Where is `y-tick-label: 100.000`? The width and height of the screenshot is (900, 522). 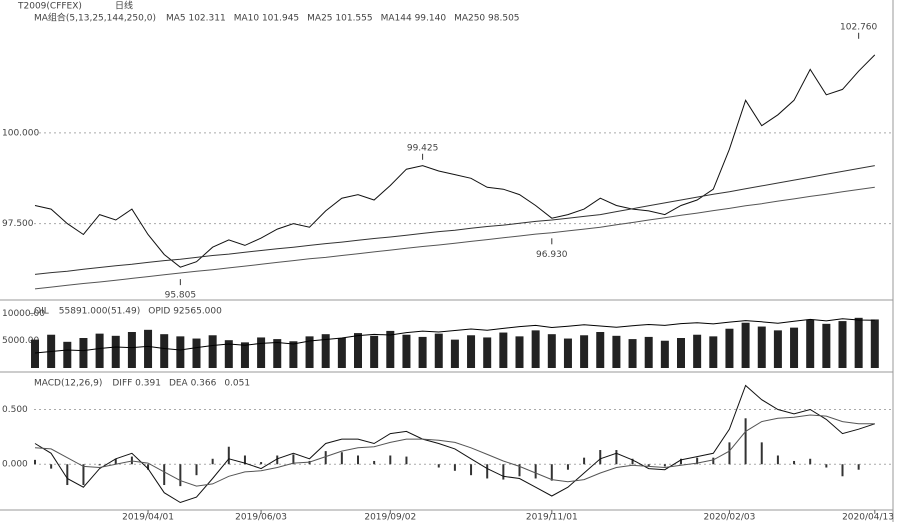 y-tick-label: 100.000 is located at coordinates (20, 133).